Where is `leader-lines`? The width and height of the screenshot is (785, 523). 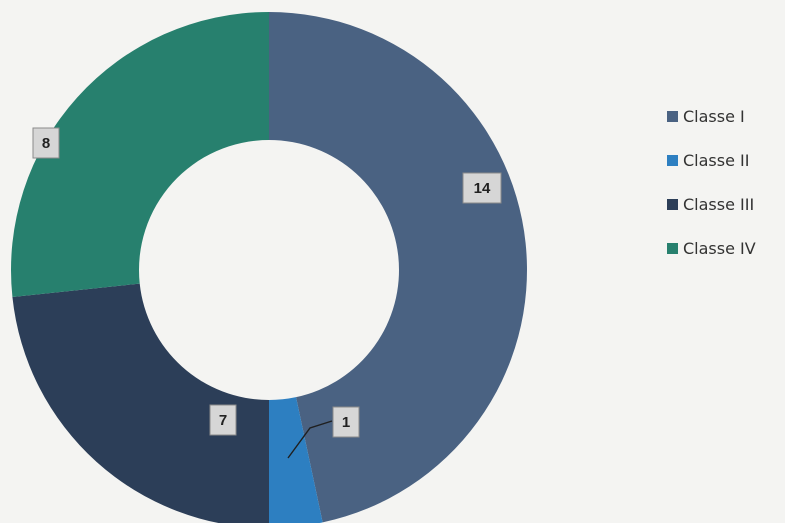
leader-lines is located at coordinates (310, 439).